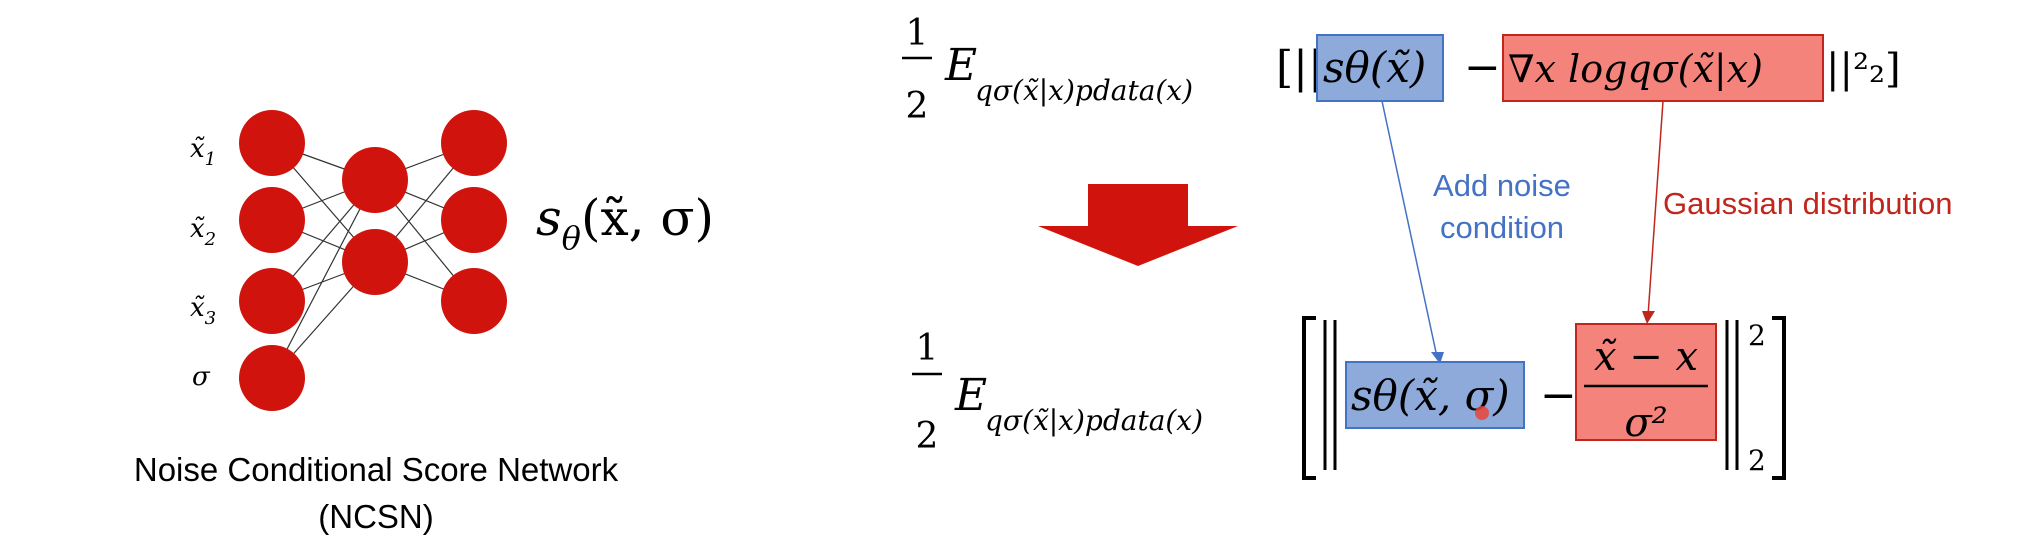  I want to click on top-minus: −, so click(1482, 67).